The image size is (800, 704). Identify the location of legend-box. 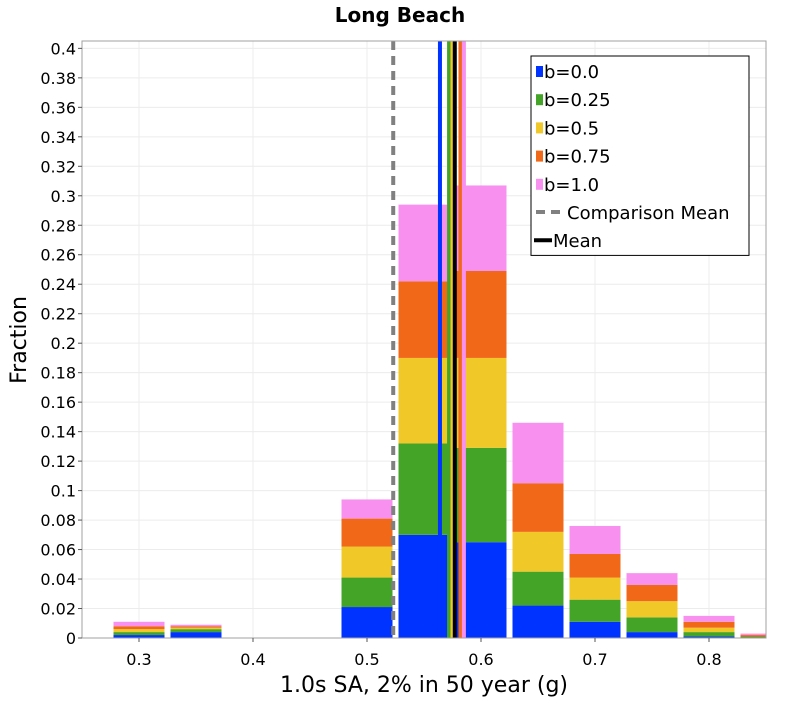
(640, 155).